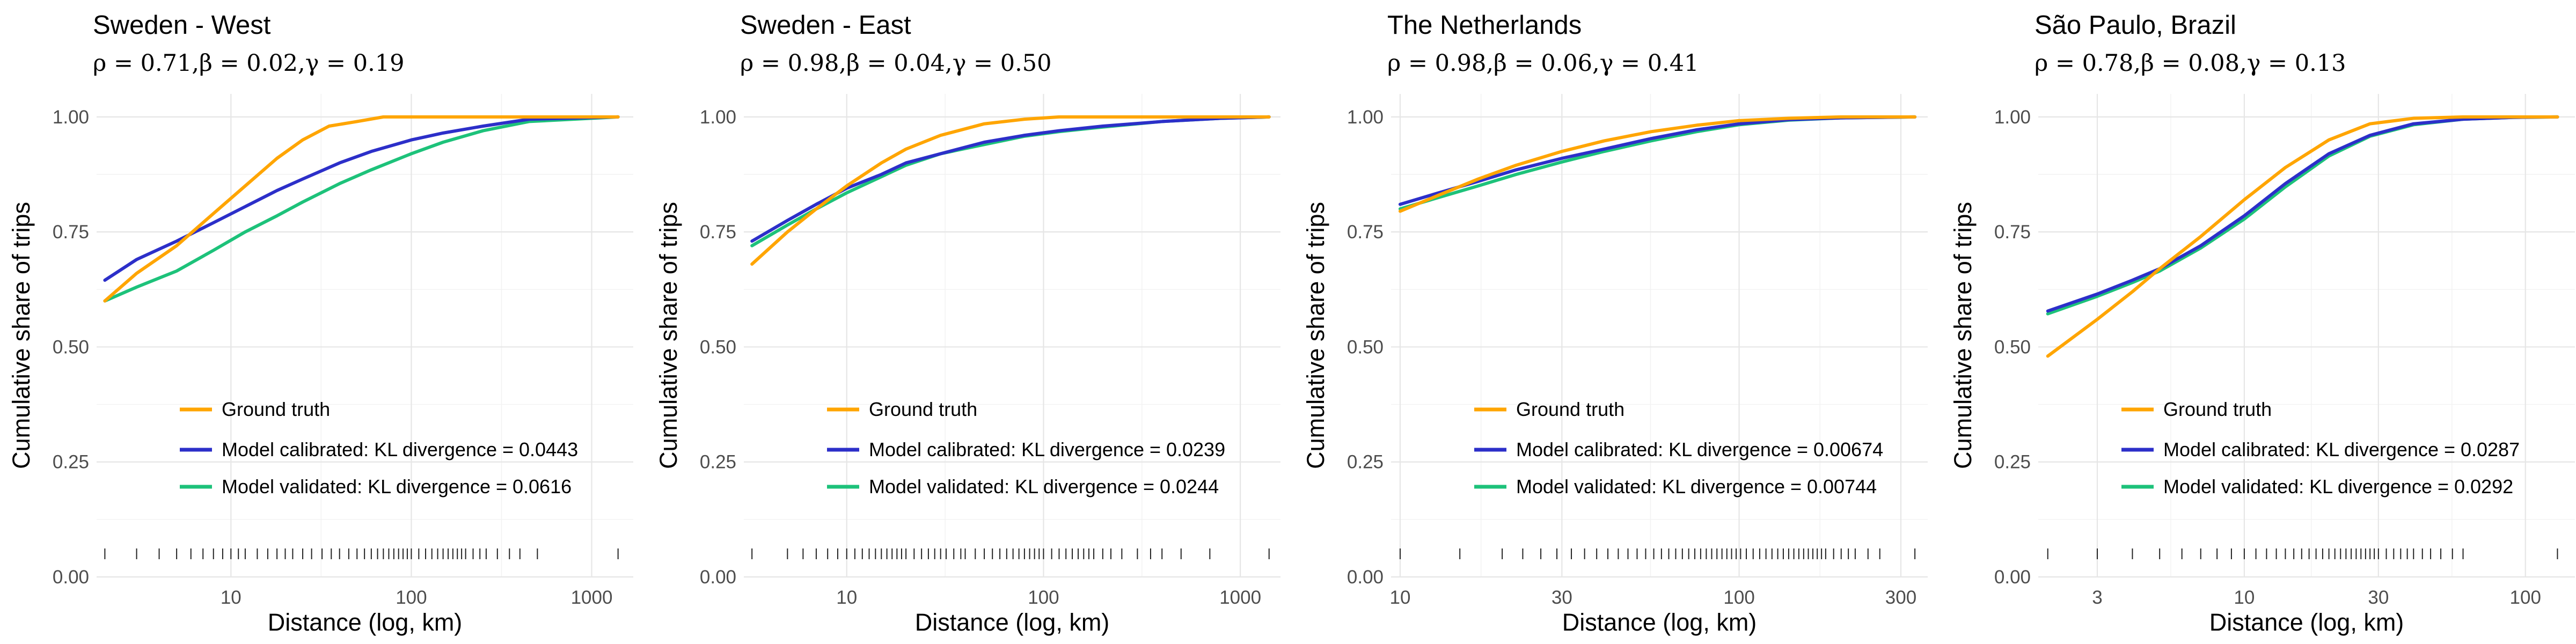 The image size is (2576, 644). Describe the element at coordinates (1047, 449) in the screenshot. I see `legend-label: Model calibrated: KL divergence = 0.0239` at that location.